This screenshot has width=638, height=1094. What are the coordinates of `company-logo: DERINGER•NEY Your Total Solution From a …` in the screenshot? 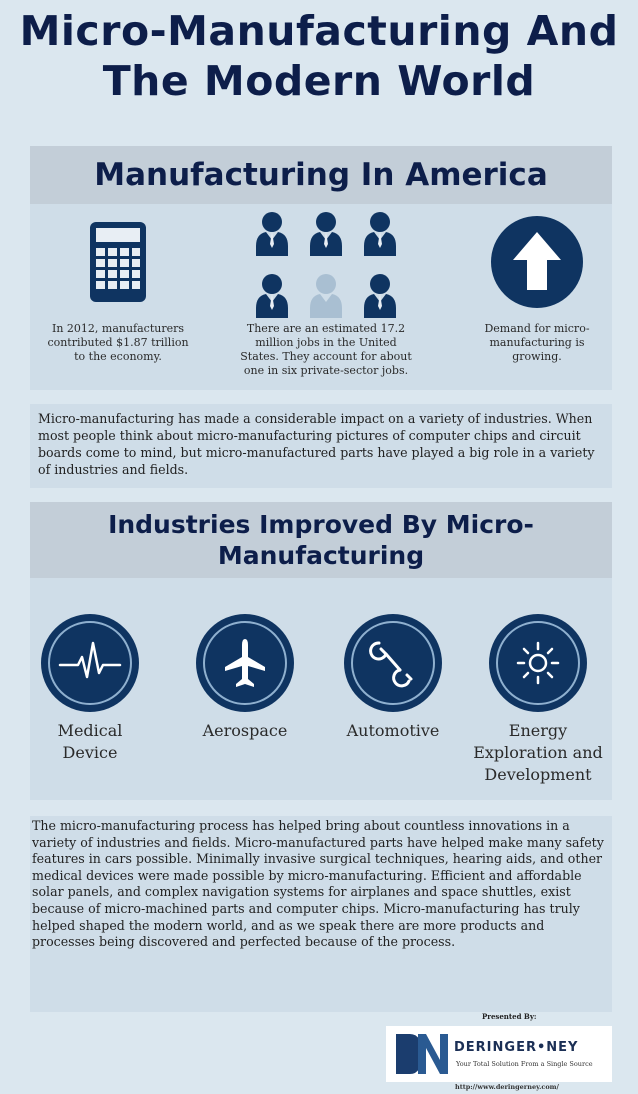 It's located at (499, 1054).